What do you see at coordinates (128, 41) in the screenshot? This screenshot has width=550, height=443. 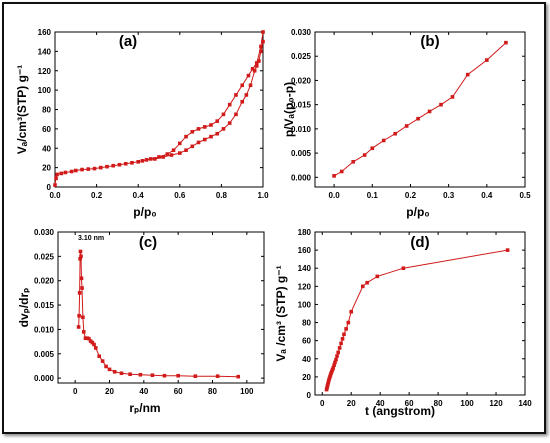 I see `panel-label: (a)` at bounding box center [128, 41].